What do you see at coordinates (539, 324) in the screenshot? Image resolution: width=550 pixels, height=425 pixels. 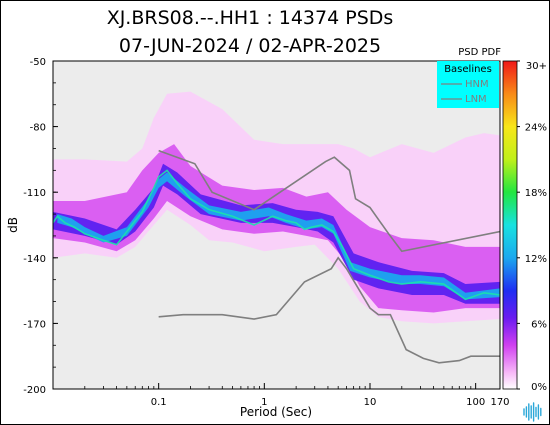 I see `colorbar-tick-label: 6%` at bounding box center [539, 324].